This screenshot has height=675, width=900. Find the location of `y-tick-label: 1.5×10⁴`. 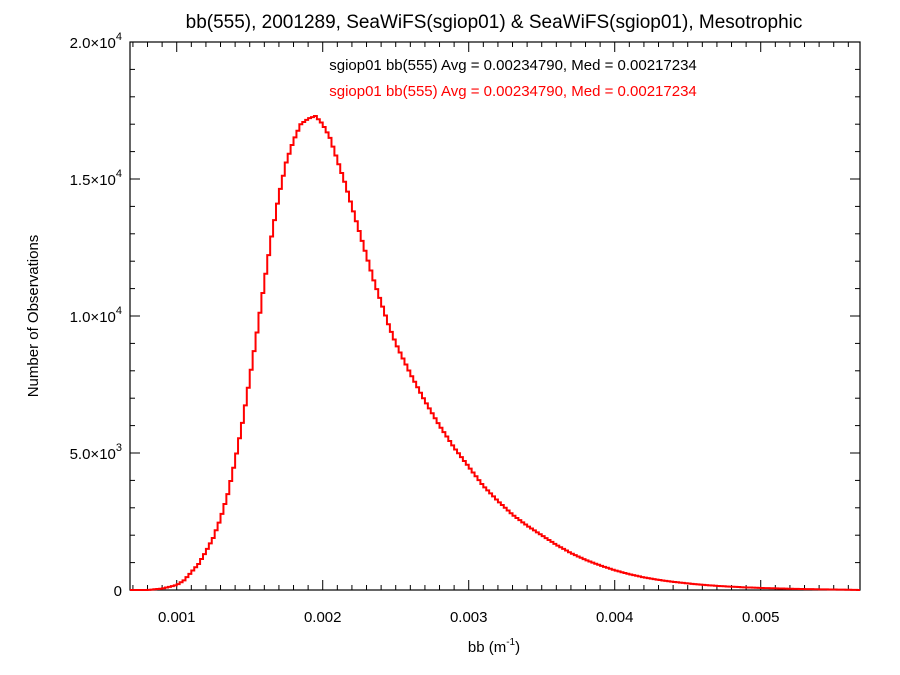

y-tick-label: 1.5×10⁴ is located at coordinates (96, 178).